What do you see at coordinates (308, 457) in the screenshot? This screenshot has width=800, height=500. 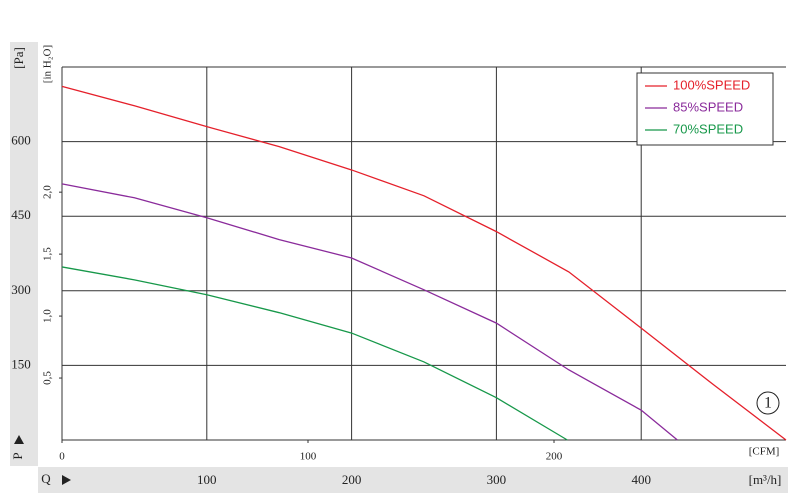 I see `x2-tick-label: 100` at bounding box center [308, 457].